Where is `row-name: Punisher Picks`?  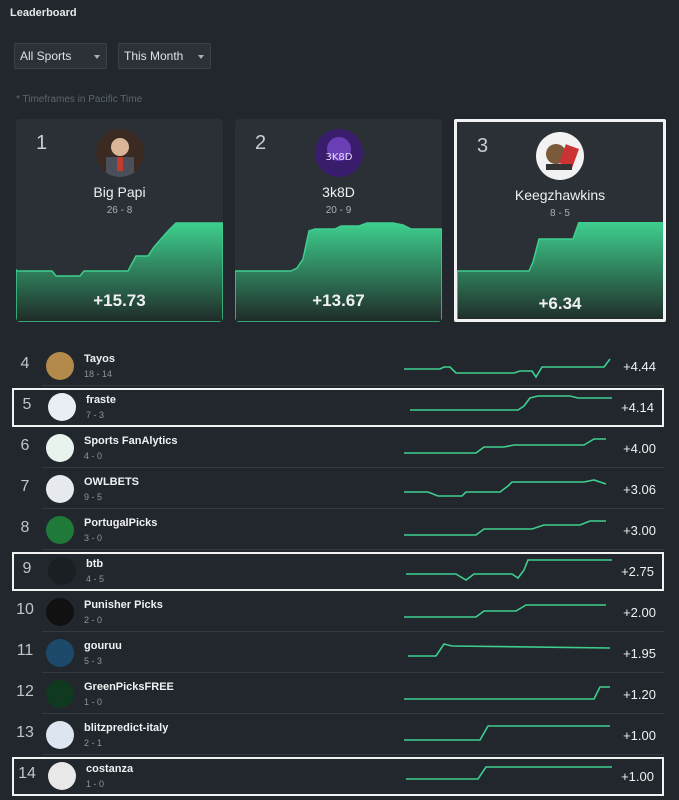
row-name: Punisher Picks is located at coordinates (123, 605).